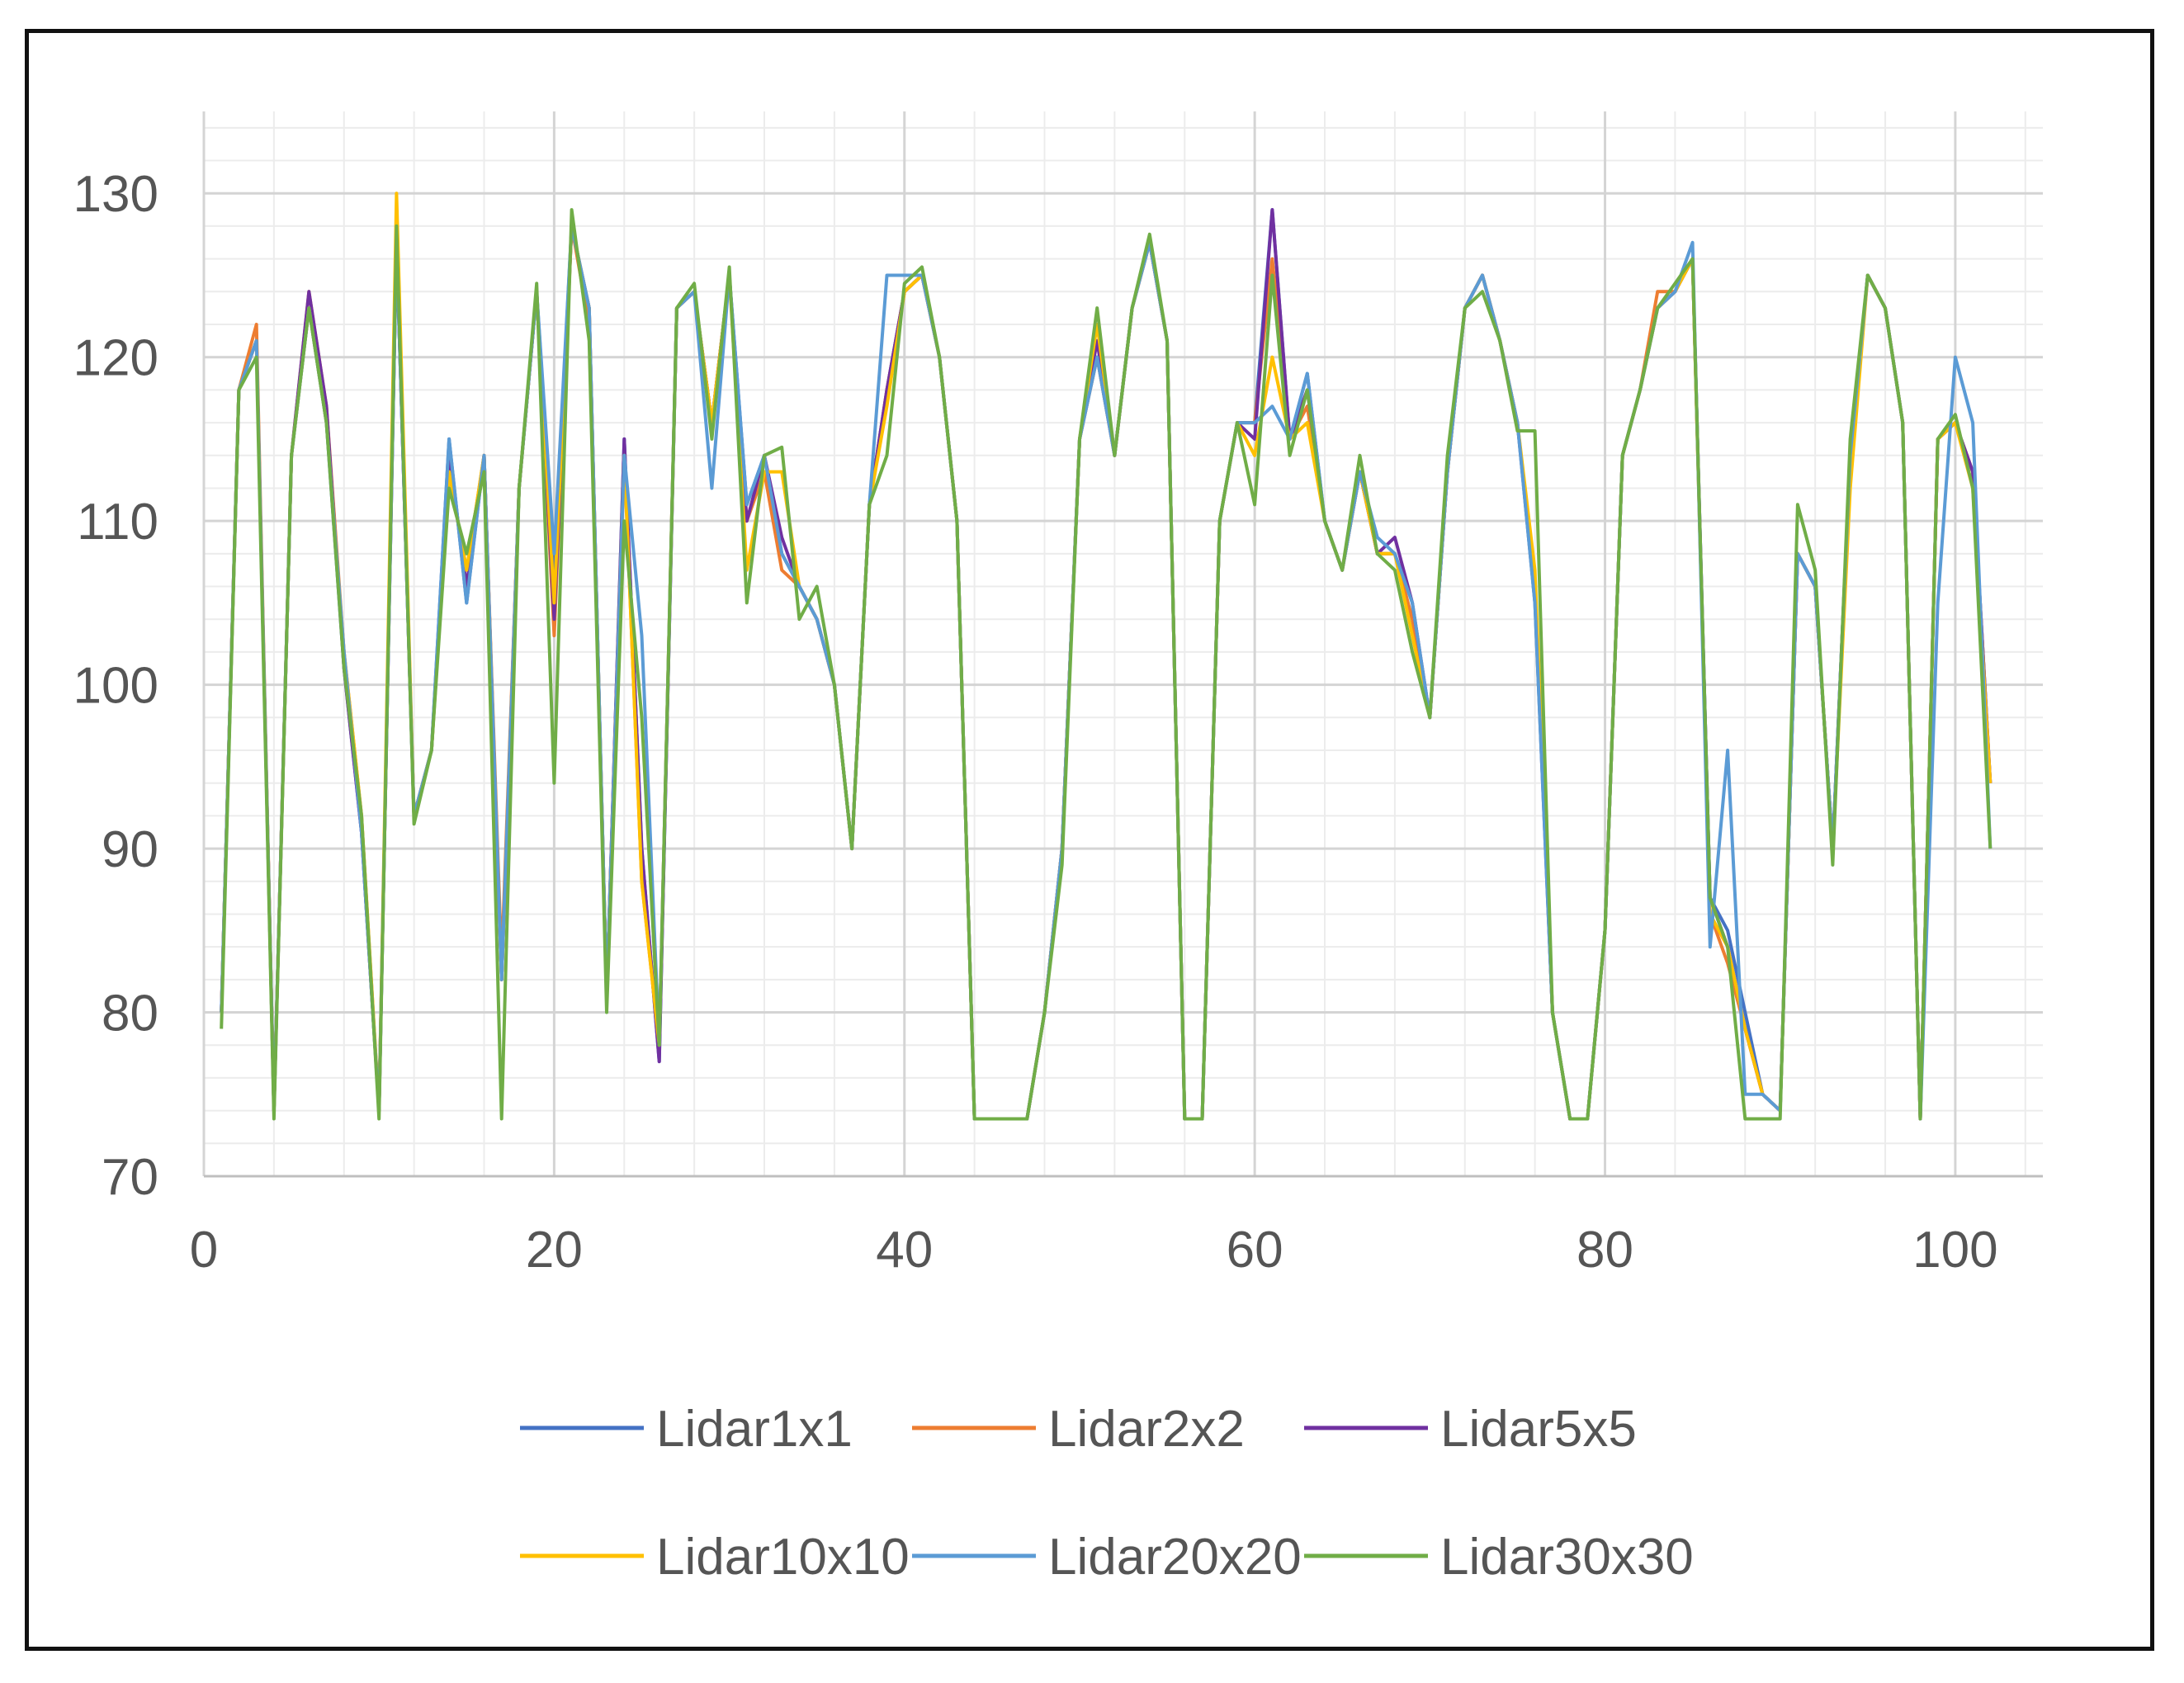 This screenshot has height=1683, width=2184. Describe the element at coordinates (1255, 1251) in the screenshot. I see `x-tick-label: 60` at that location.